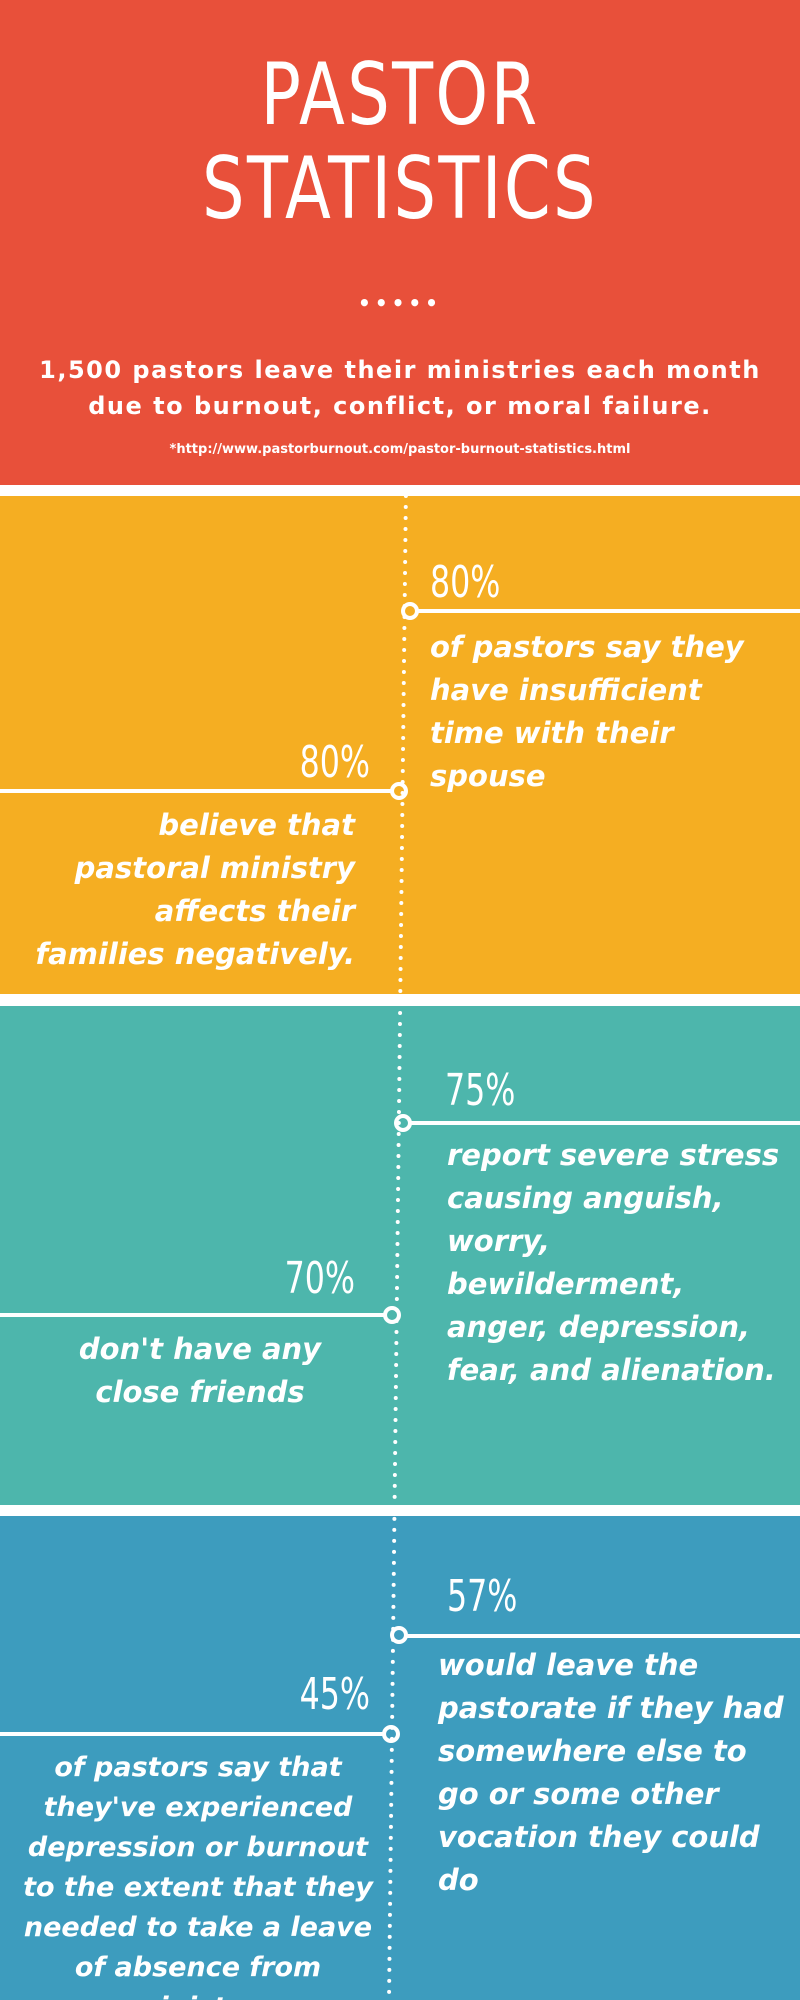 This screenshot has height=2000, width=800. I want to click on timeline-dots, so click(397, 1242).